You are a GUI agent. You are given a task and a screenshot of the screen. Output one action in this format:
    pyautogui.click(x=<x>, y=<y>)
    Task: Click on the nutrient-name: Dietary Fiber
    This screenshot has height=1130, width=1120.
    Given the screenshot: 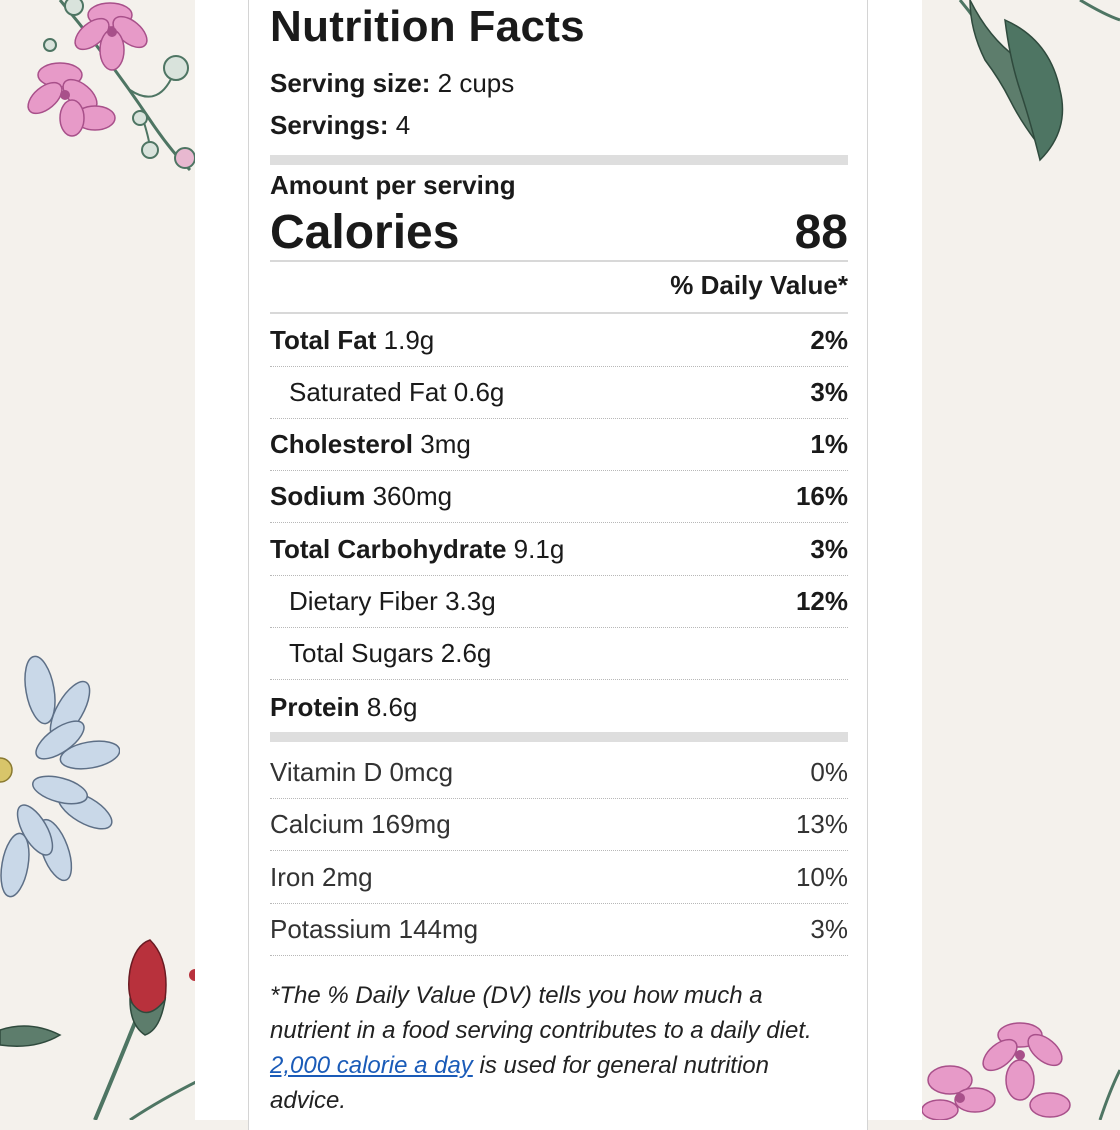 What is the action you would take?
    pyautogui.click(x=363, y=601)
    